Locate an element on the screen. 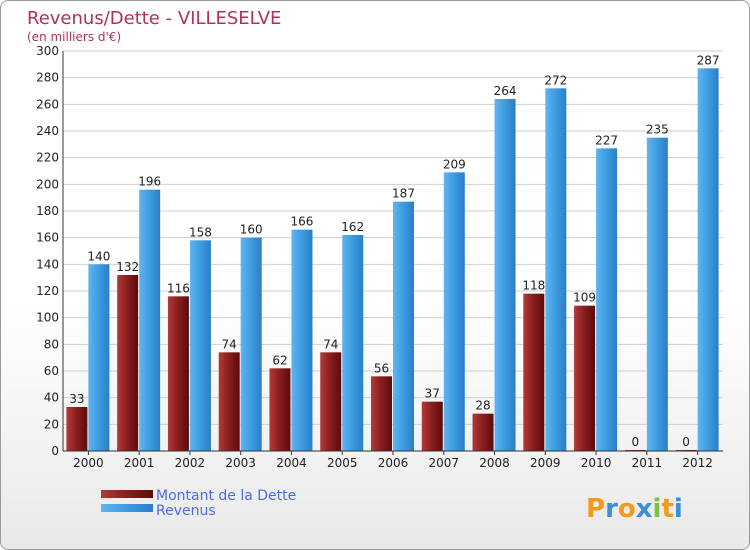  y-tick-label: 100 is located at coordinates (47, 318).